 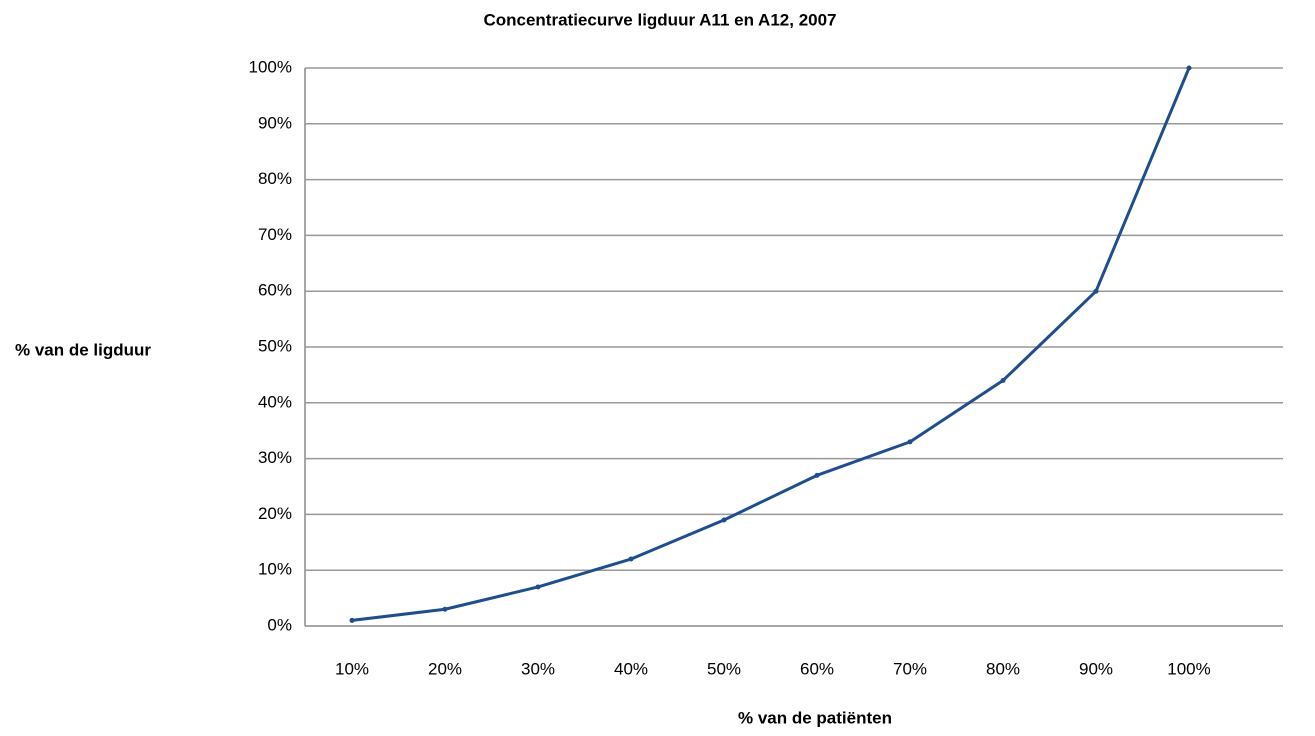 What do you see at coordinates (275, 234) in the screenshot?
I see `y-tick-label: 70%` at bounding box center [275, 234].